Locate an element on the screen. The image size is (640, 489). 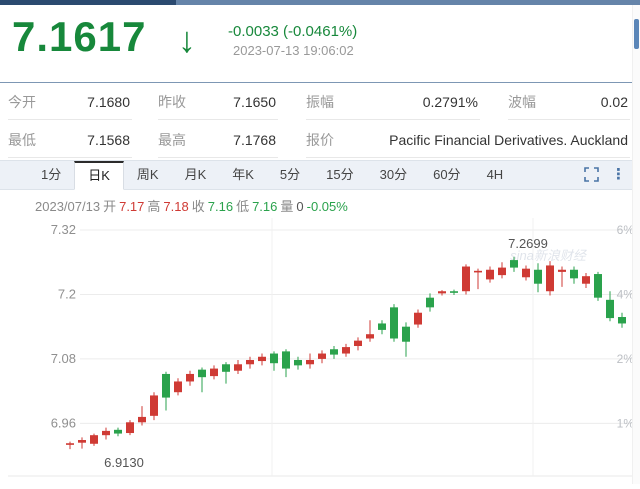
scrollbar-thumb is located at coordinates (636, 34).